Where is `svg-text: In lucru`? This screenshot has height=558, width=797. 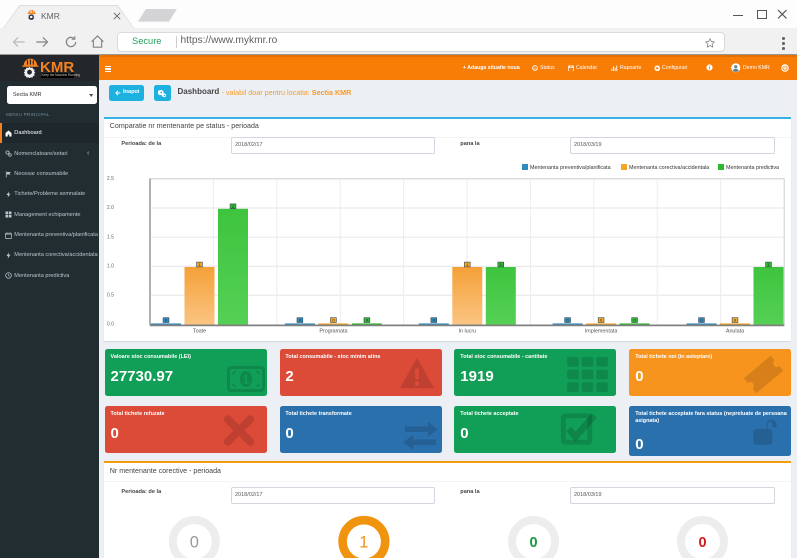 svg-text: In lucru is located at coordinates (467, 332).